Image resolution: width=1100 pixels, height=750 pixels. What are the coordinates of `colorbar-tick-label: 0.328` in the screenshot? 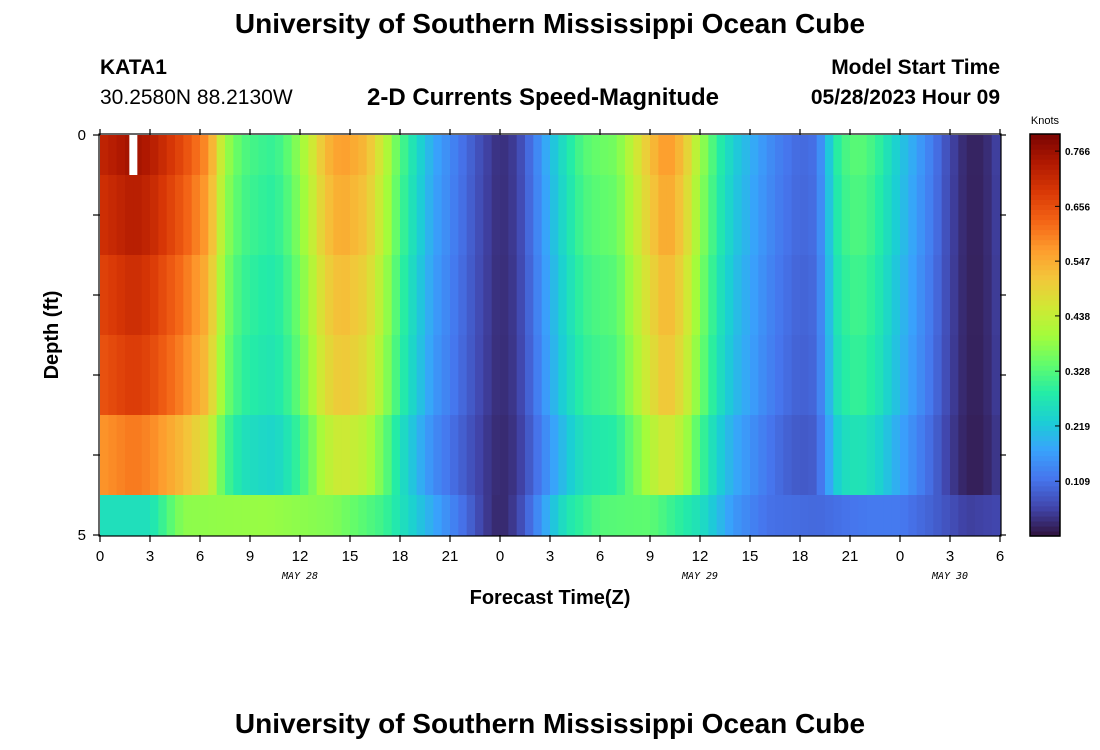 It's located at (1077, 372).